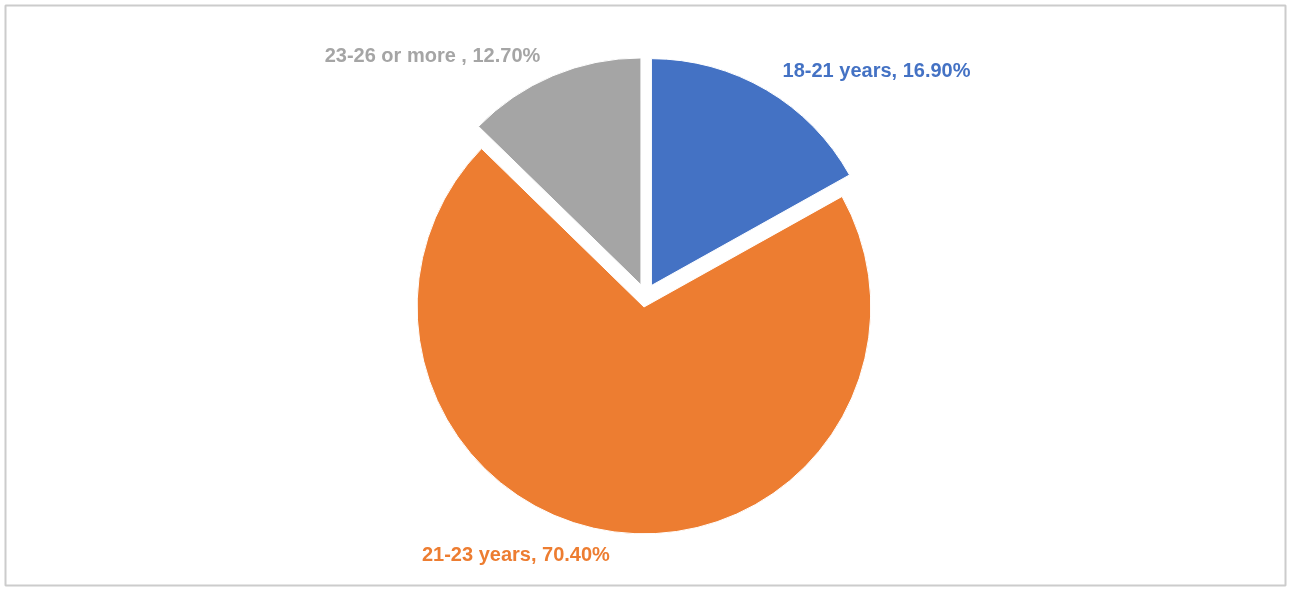  What do you see at coordinates (432, 55) in the screenshot?
I see `slice-label: 23-26 or more , 12.70%` at bounding box center [432, 55].